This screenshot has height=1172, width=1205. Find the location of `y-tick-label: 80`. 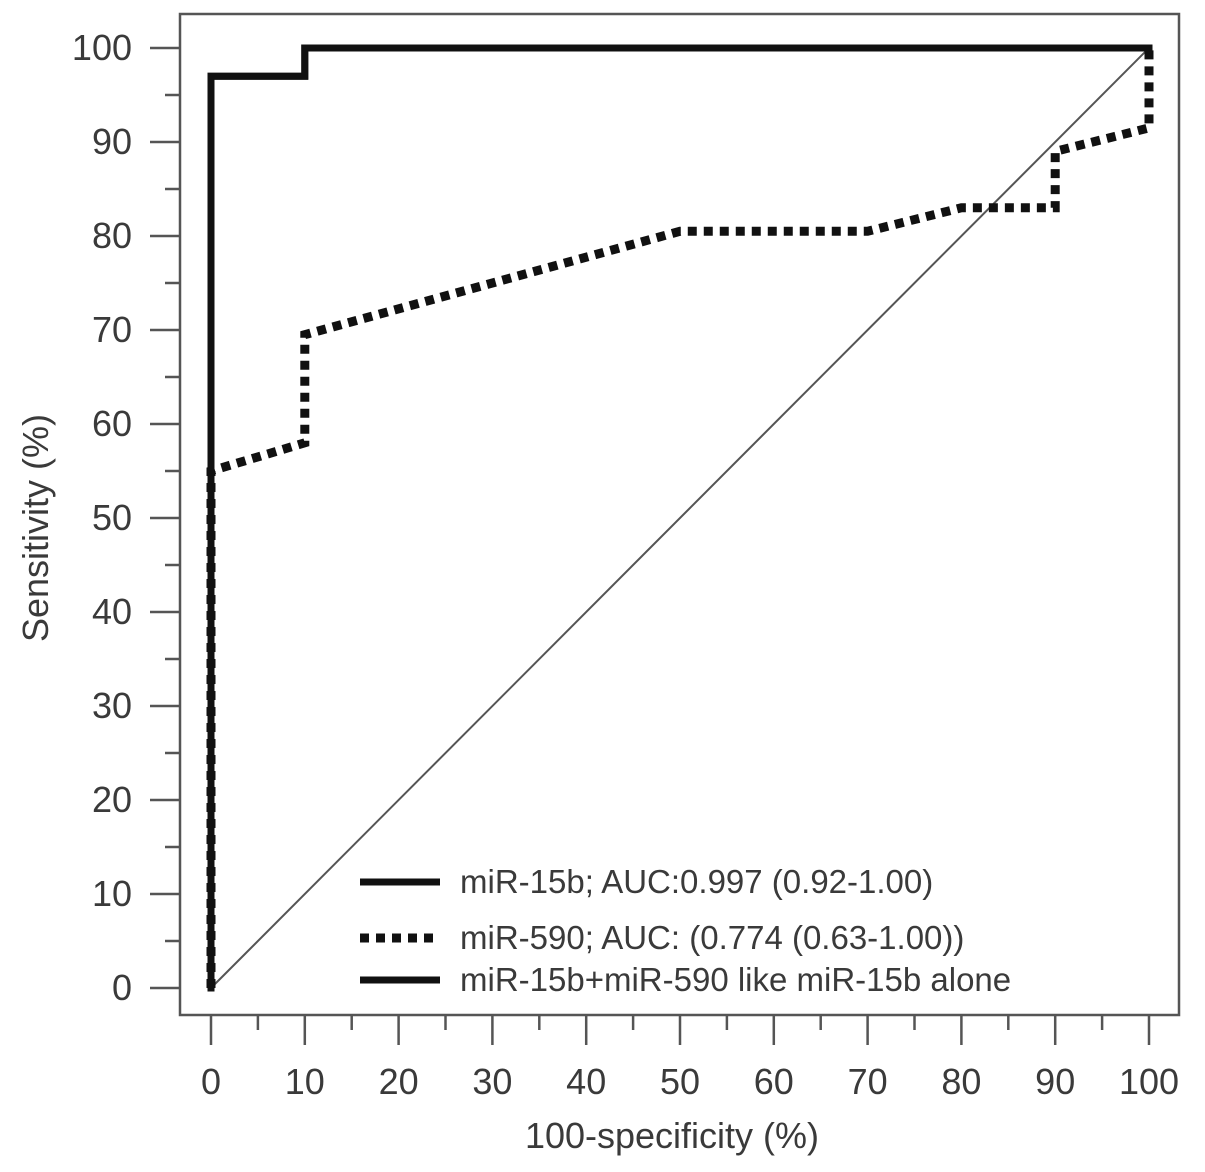

y-tick-label: 80 is located at coordinates (112, 235).